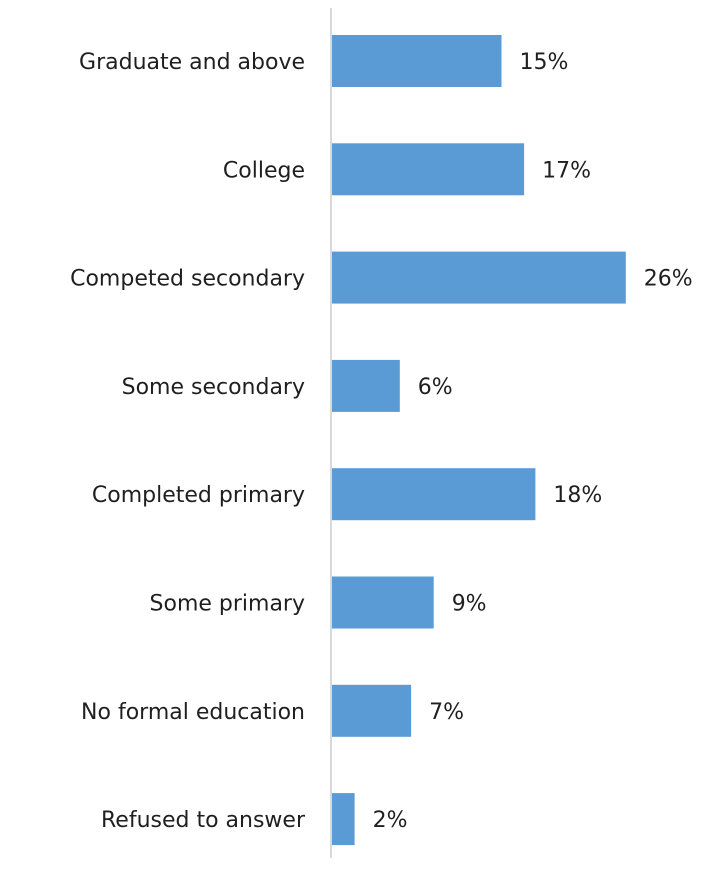 The height and width of the screenshot is (873, 701). I want to click on value-label-0: 15%, so click(544, 62).